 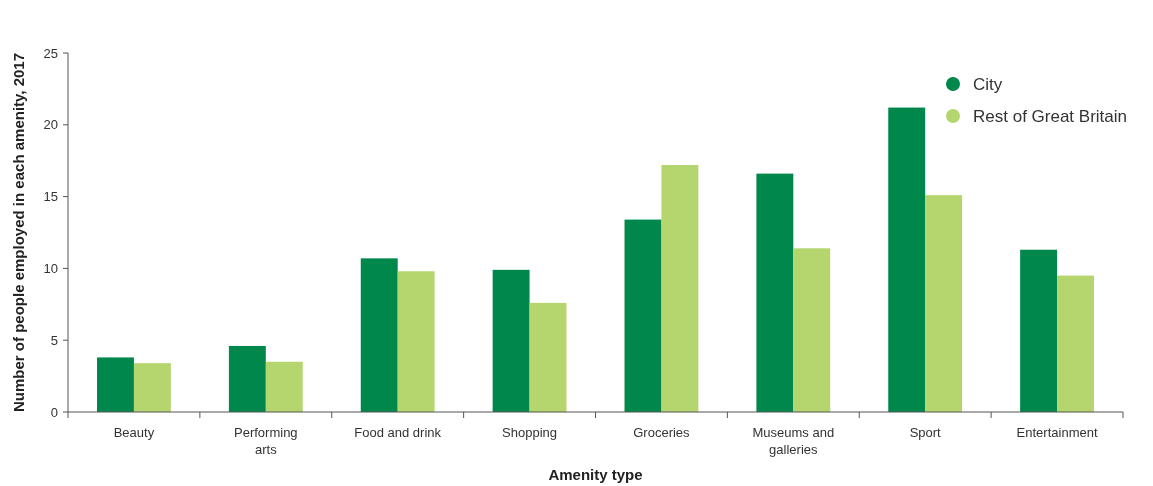 What do you see at coordinates (595, 474) in the screenshot?
I see `x-axis-title: Amenity type` at bounding box center [595, 474].